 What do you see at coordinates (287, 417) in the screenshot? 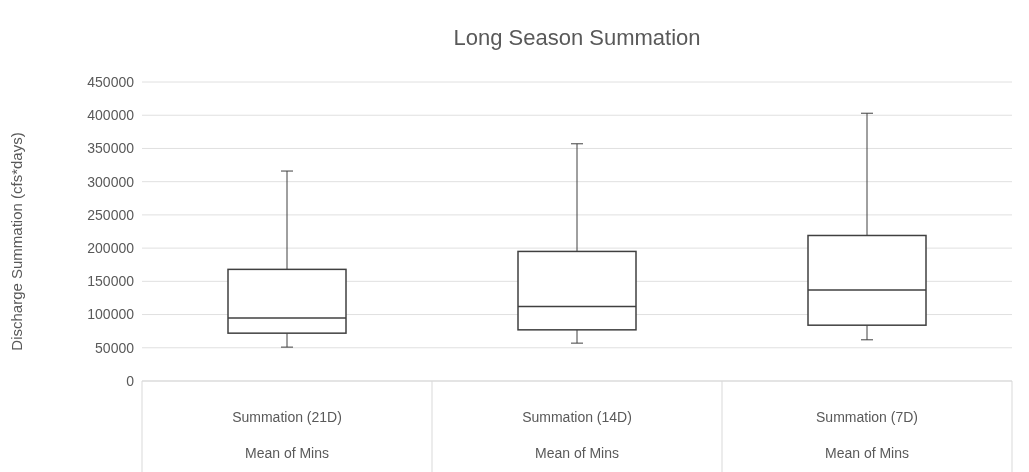
I see `x-tick-label: Summation (21D)` at bounding box center [287, 417].